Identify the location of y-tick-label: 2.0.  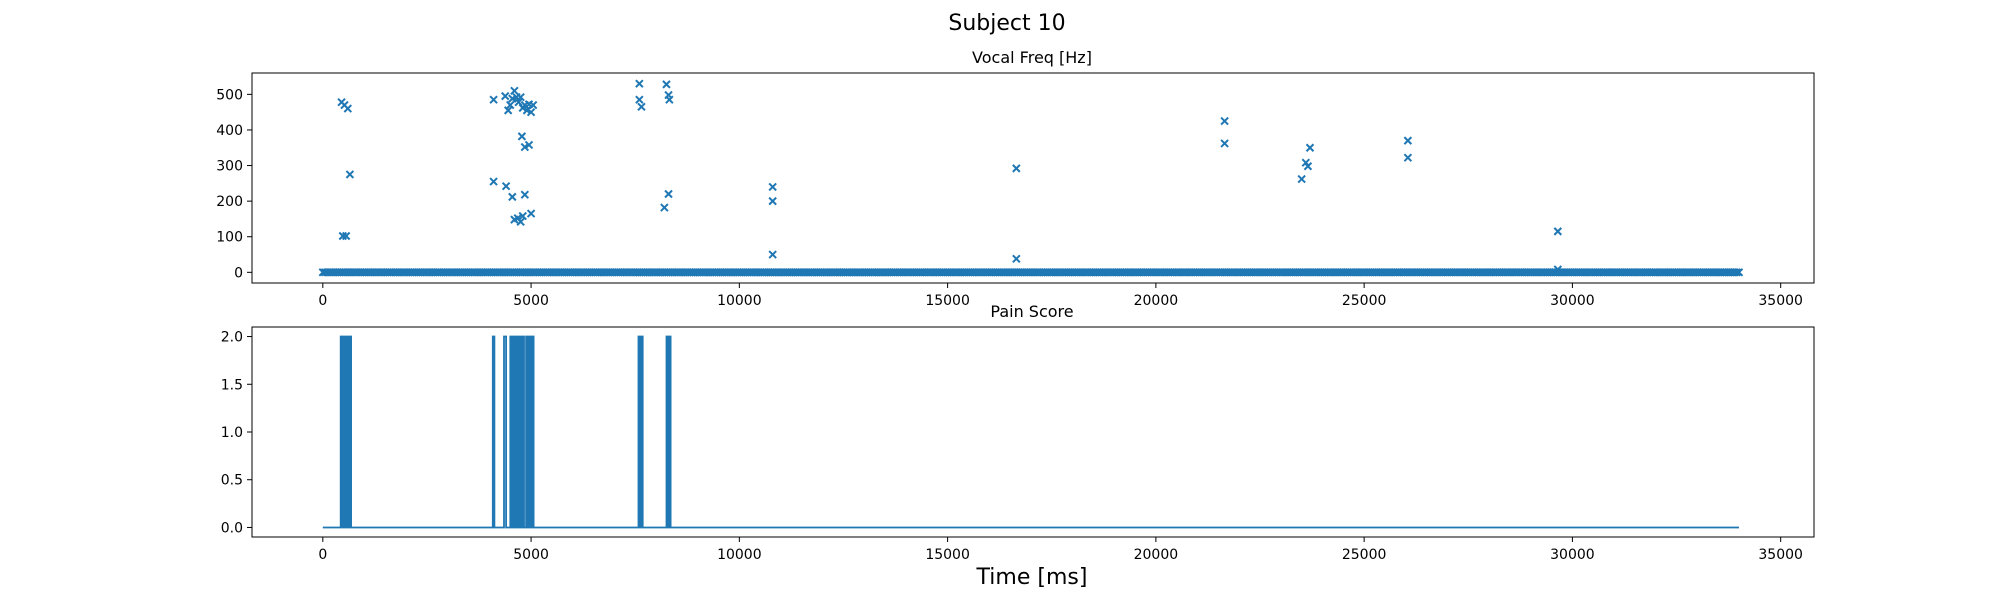
(232, 338).